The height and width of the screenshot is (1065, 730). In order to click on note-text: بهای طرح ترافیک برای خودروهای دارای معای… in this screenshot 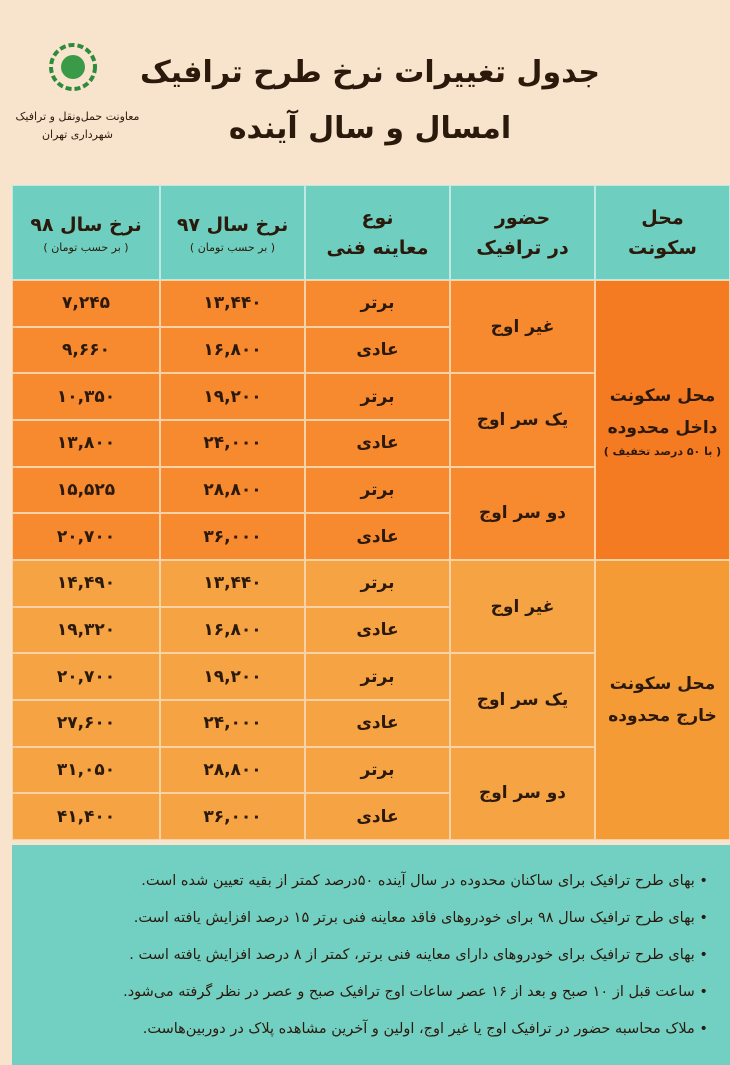, I will do `click(412, 955)`.